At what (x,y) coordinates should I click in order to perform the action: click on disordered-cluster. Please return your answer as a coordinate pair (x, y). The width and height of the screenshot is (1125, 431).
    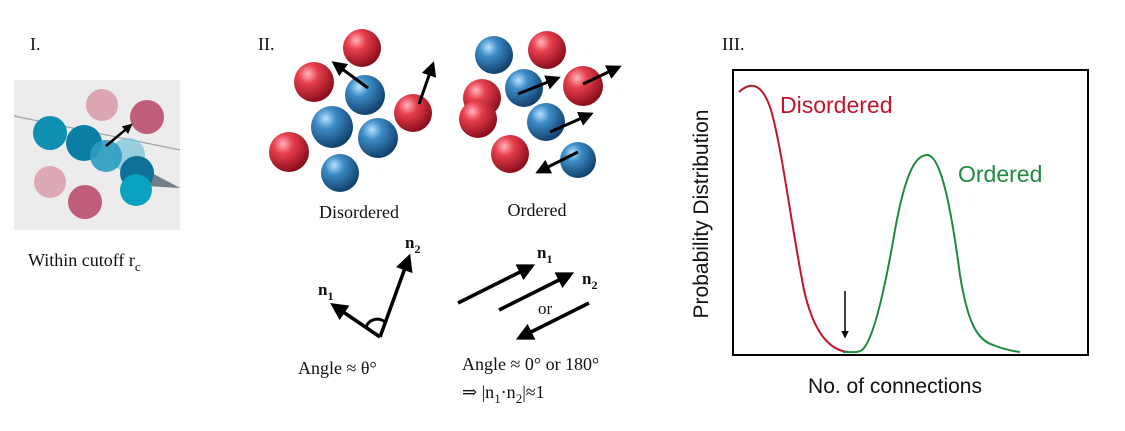
    Looking at the image, I should click on (353, 110).